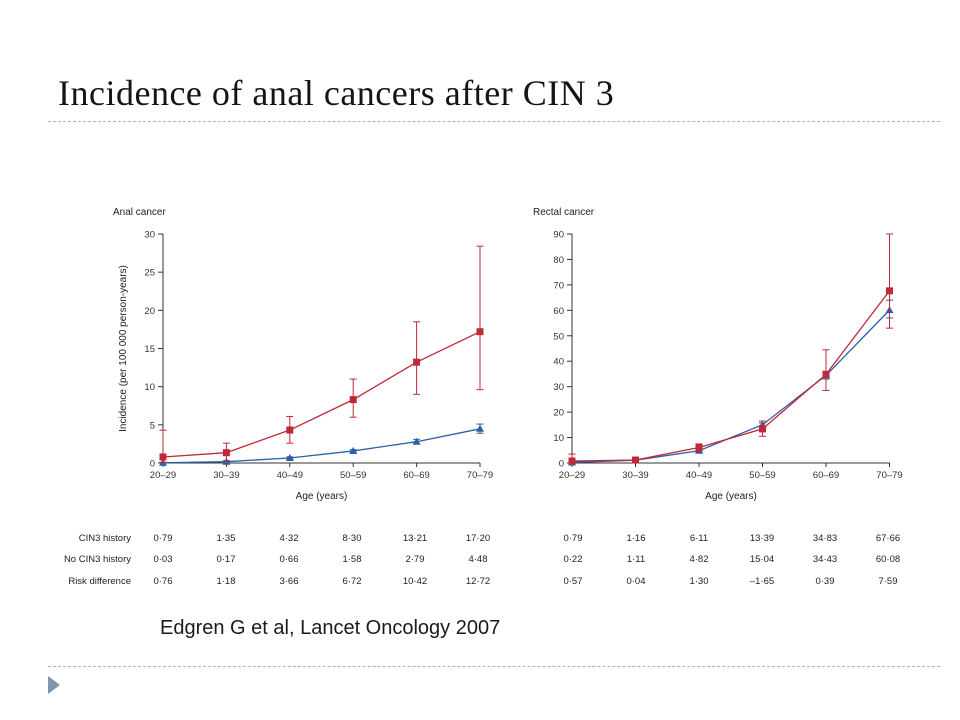  I want to click on table-cell: 4·32, so click(288, 538).